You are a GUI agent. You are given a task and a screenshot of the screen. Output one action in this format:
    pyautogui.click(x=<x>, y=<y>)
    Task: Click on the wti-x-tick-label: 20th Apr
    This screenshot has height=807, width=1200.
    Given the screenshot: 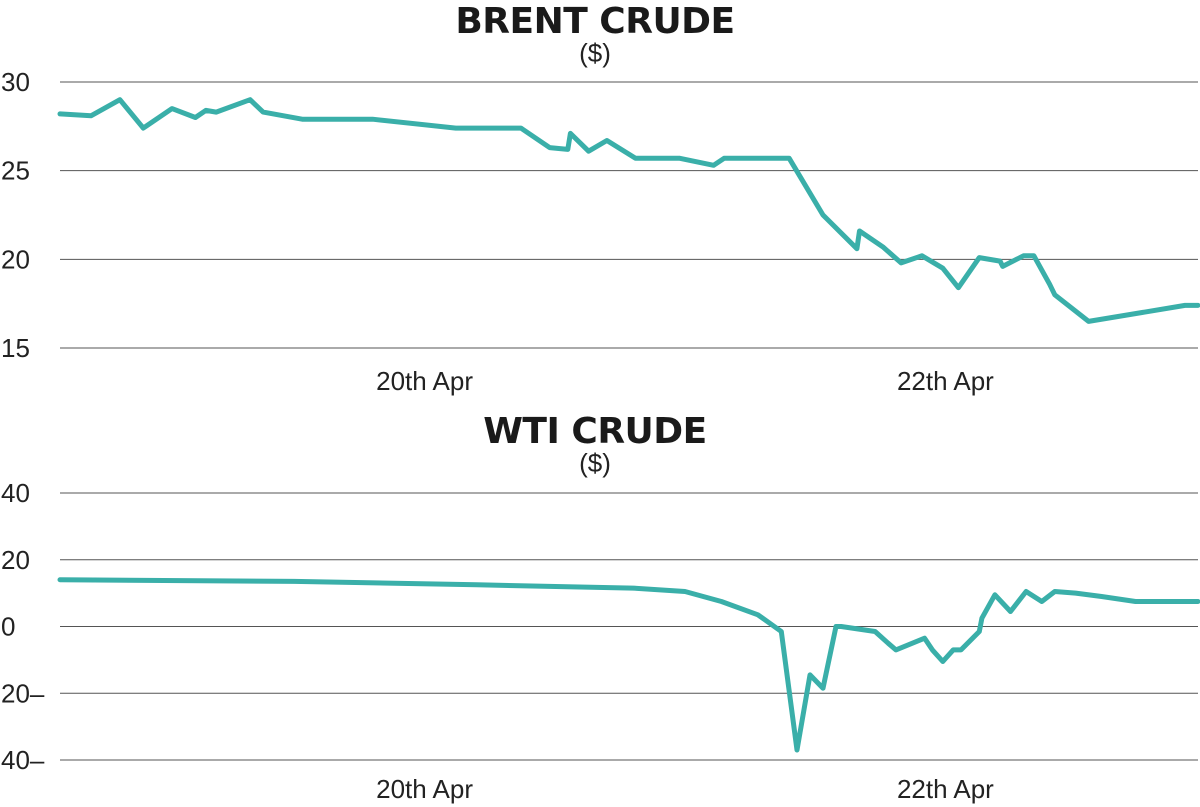 What is the action you would take?
    pyautogui.click(x=424, y=789)
    